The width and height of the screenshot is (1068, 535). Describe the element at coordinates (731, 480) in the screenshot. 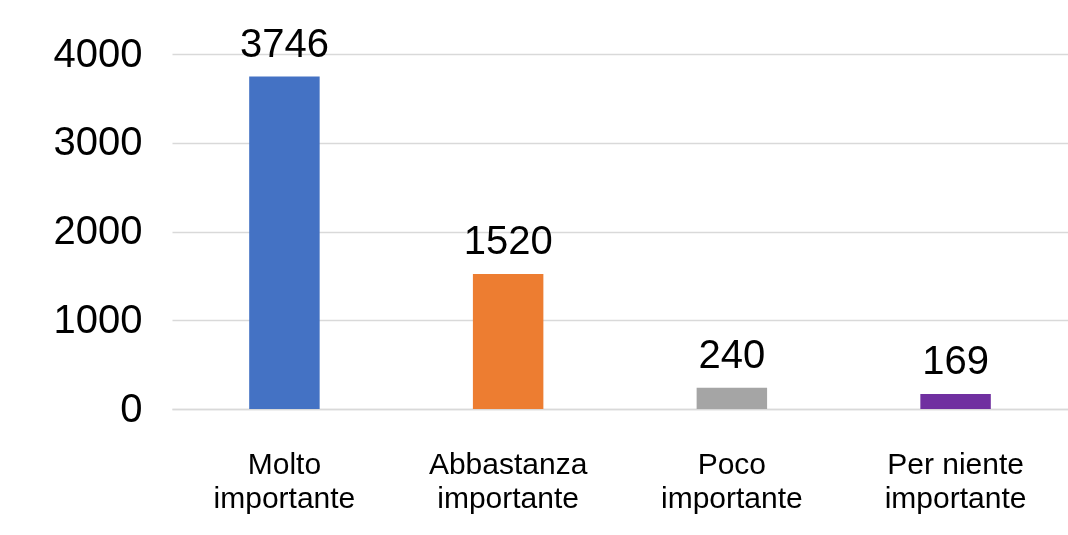

I see `x-tick-label: Poco importante` at that location.